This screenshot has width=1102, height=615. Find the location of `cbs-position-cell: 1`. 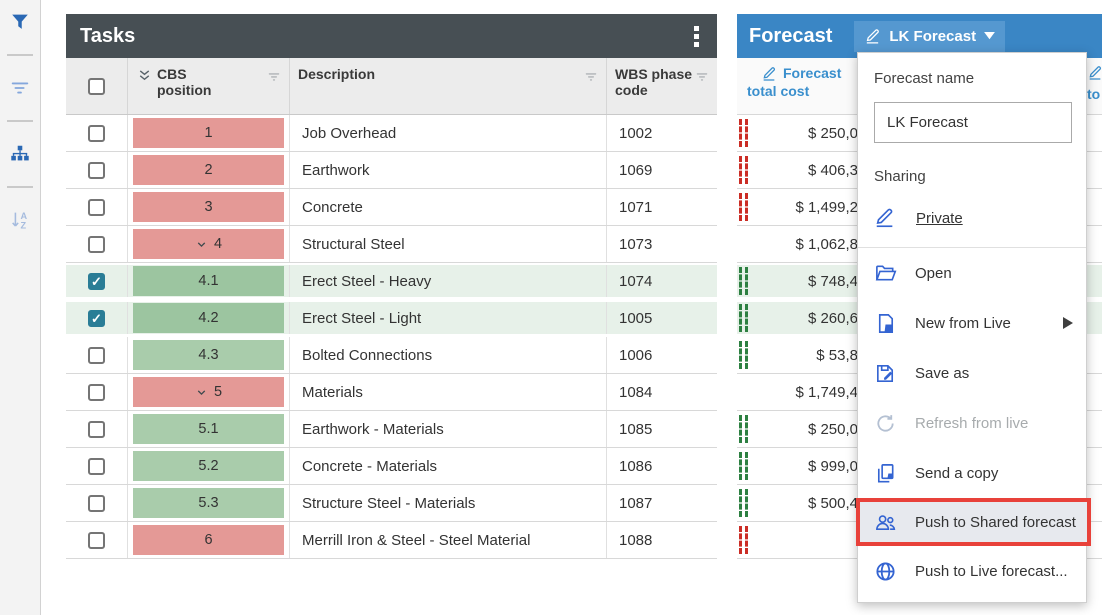

cbs-position-cell: 1 is located at coordinates (208, 133).